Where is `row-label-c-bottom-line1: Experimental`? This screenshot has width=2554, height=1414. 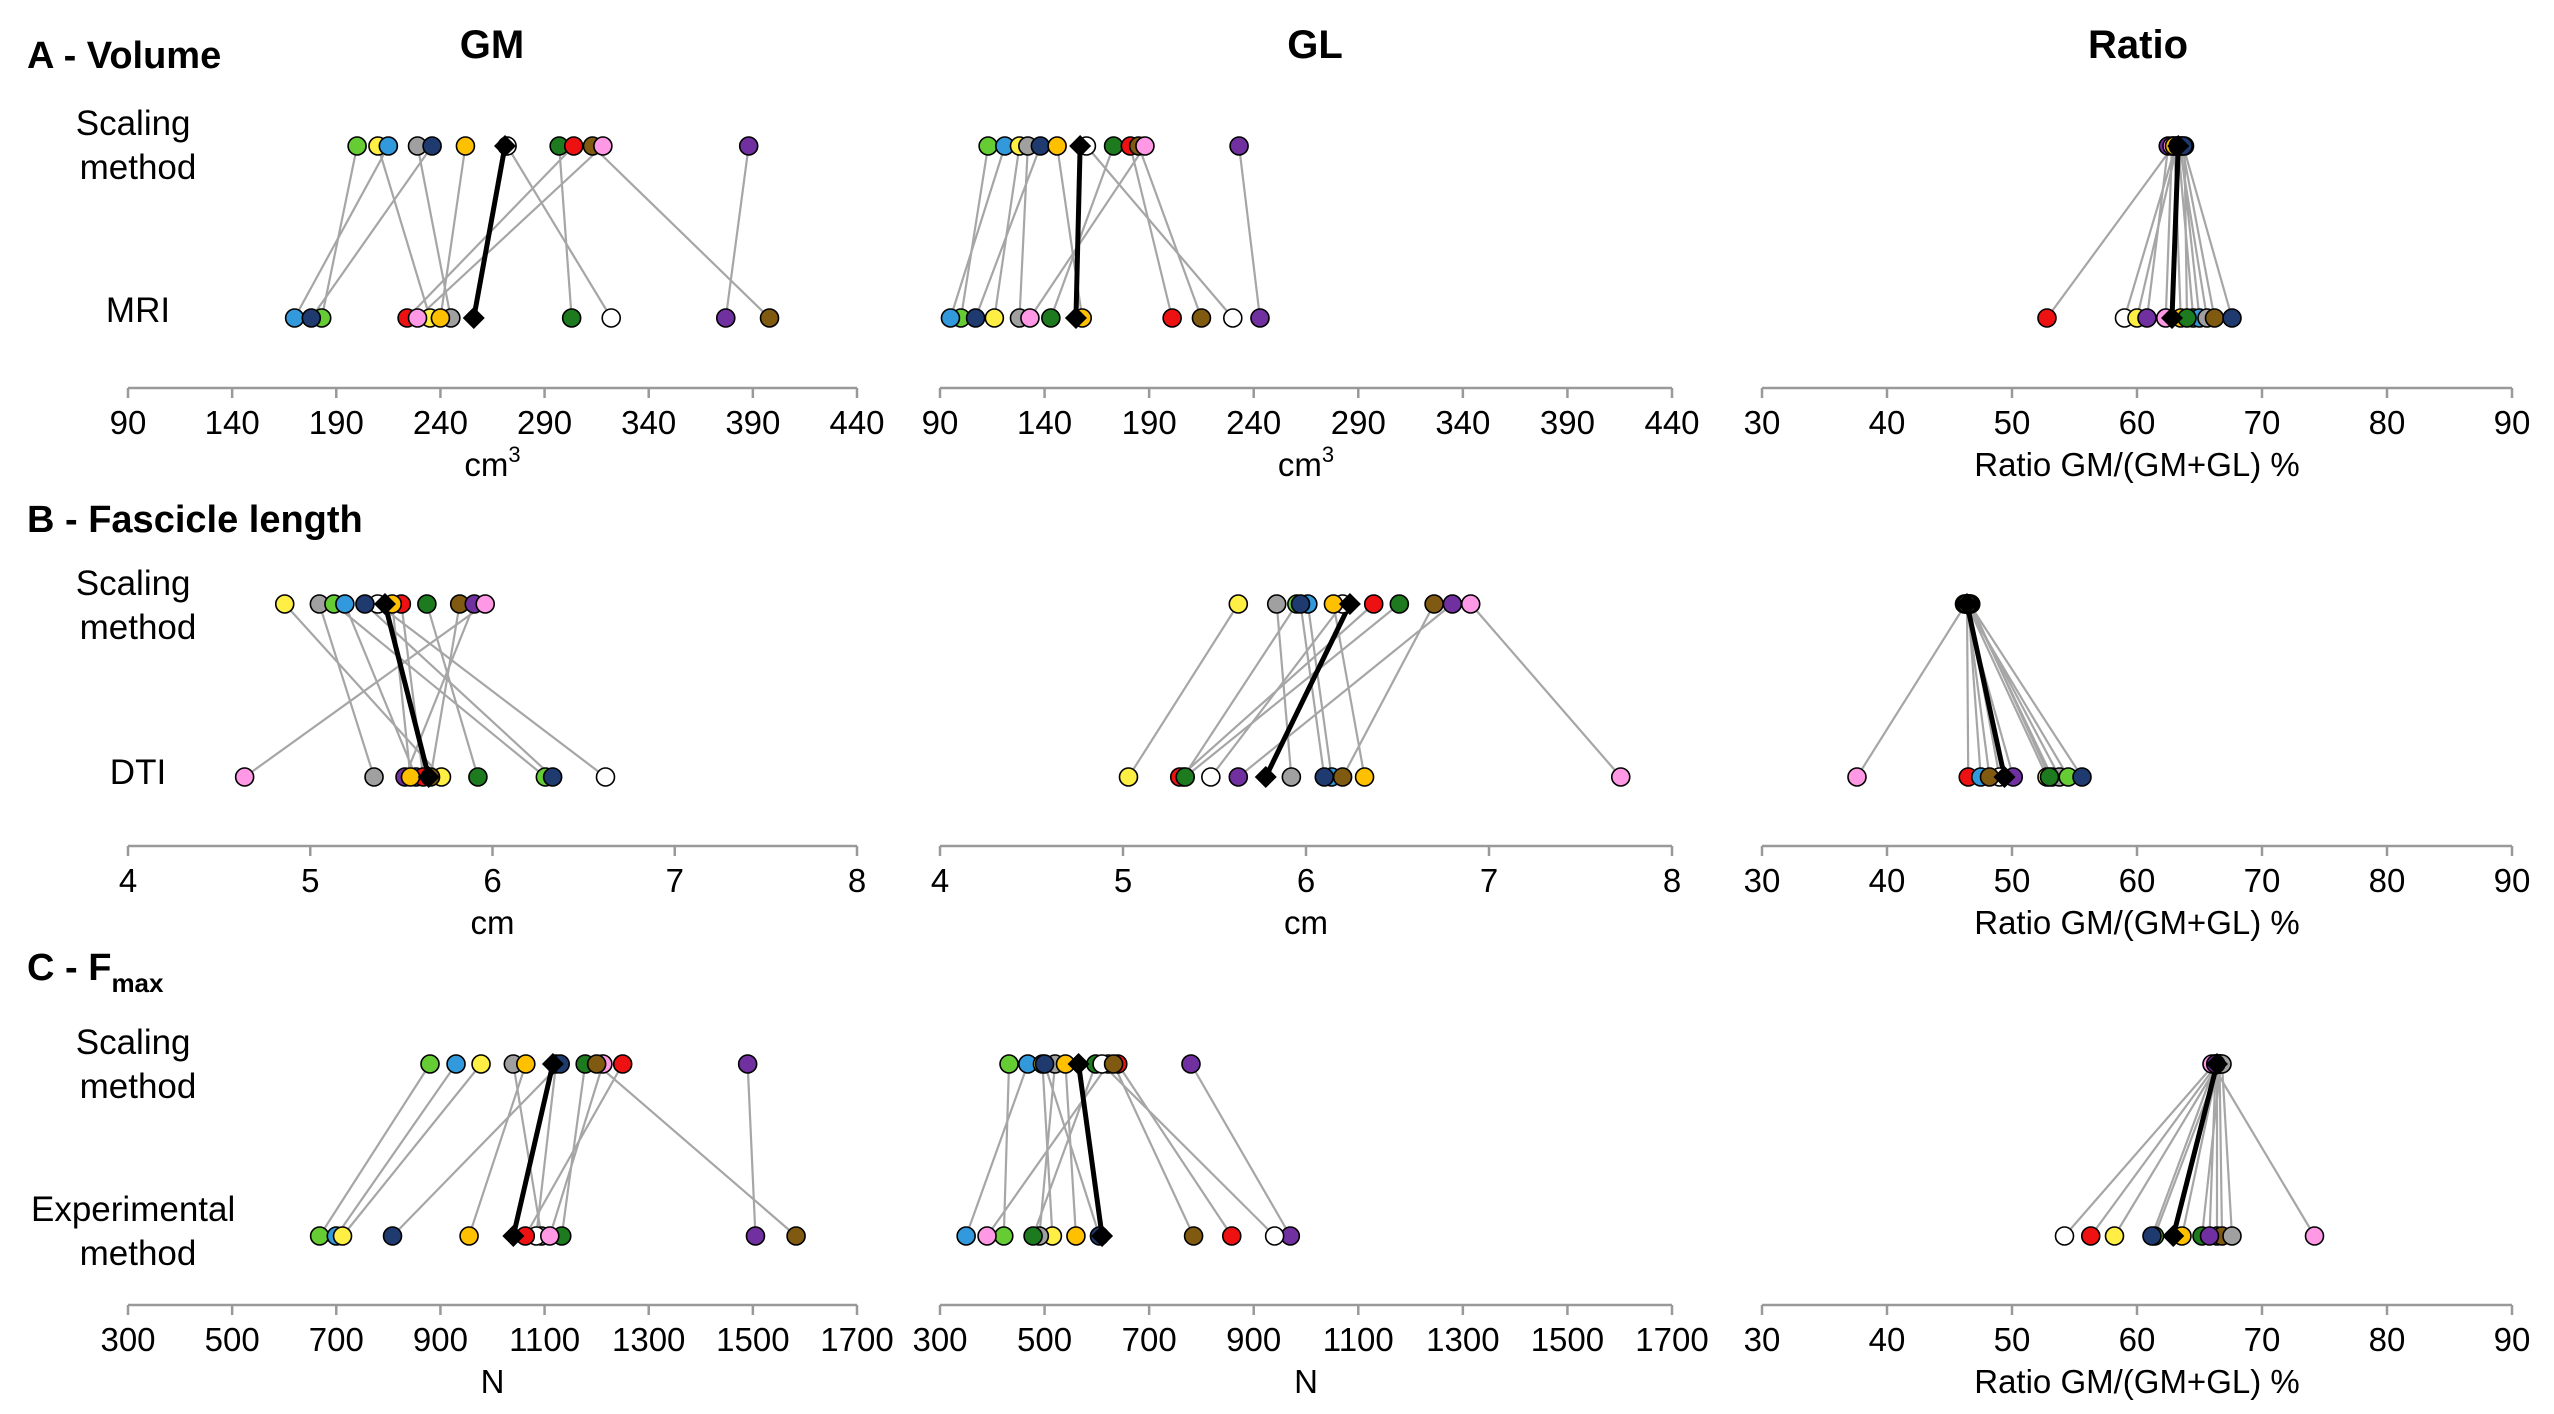
row-label-c-bottom-line1: Experimental is located at coordinates (133, 1209).